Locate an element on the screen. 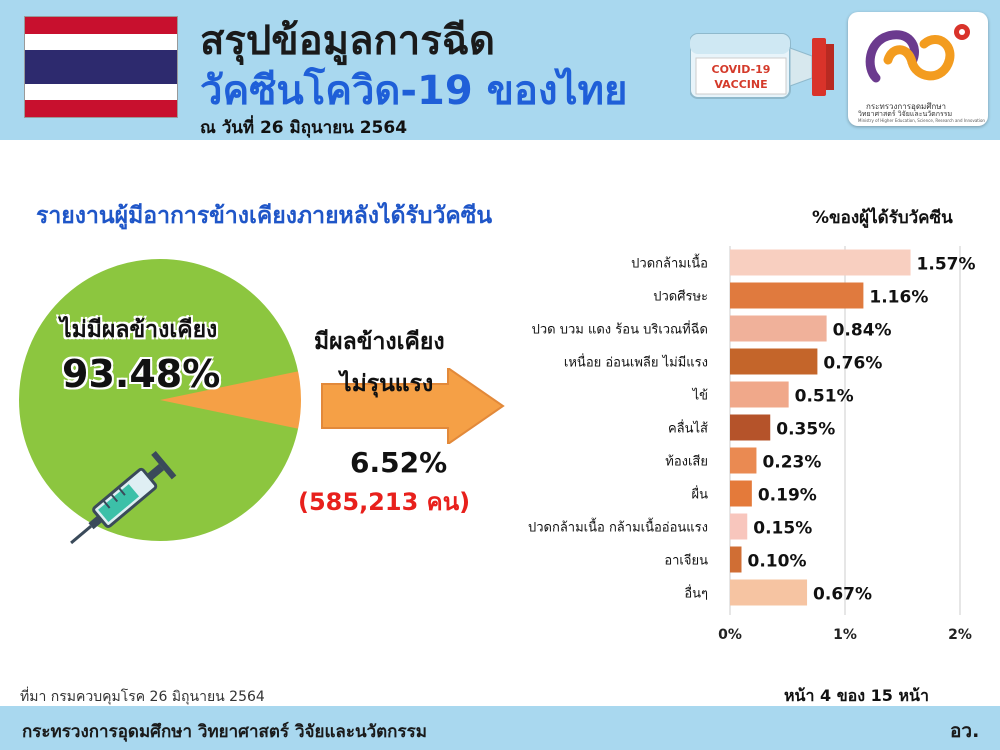 The height and width of the screenshot is (750, 1000). category-label: อื่นๆ is located at coordinates (696, 593).